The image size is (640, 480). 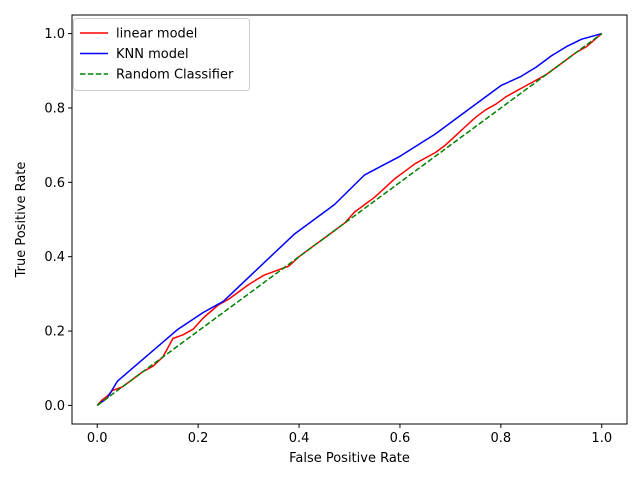 I want to click on x-axis-ticks: 0.0 0.2 0.4 0.6 0.8 1.0, so click(x=349, y=435).